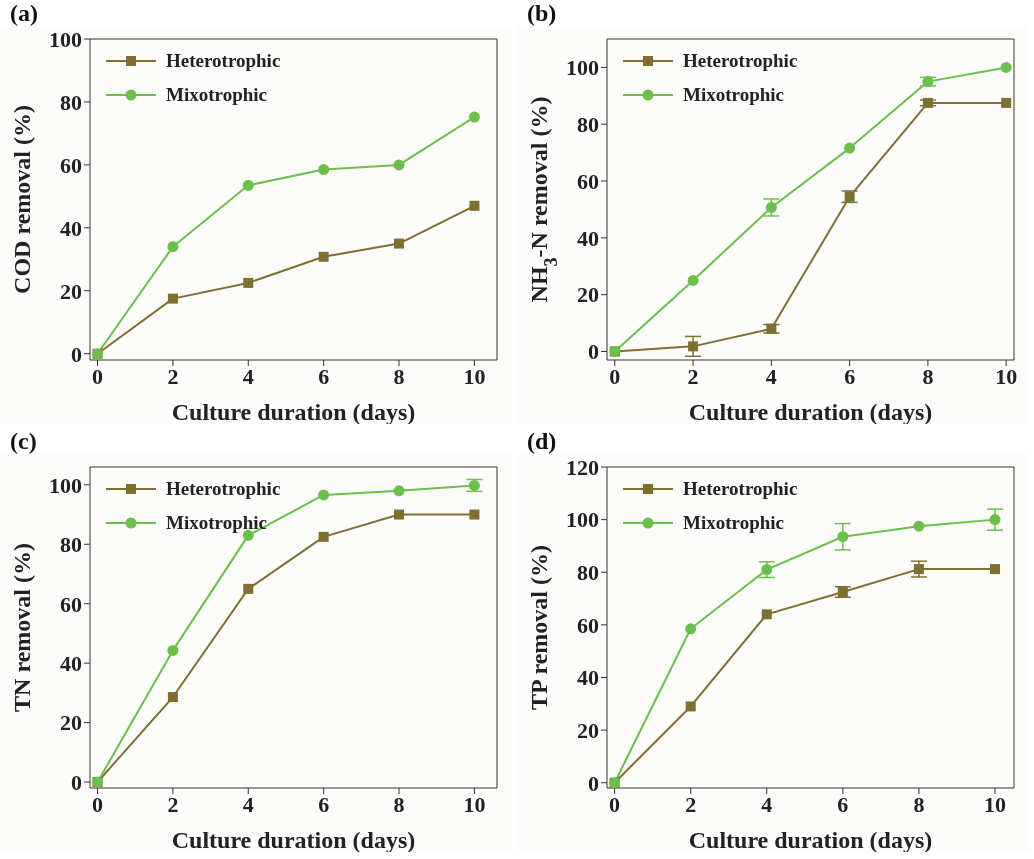 This screenshot has width=1034, height=859. What do you see at coordinates (542, 441) in the screenshot?
I see `chart-title: (d)` at bounding box center [542, 441].